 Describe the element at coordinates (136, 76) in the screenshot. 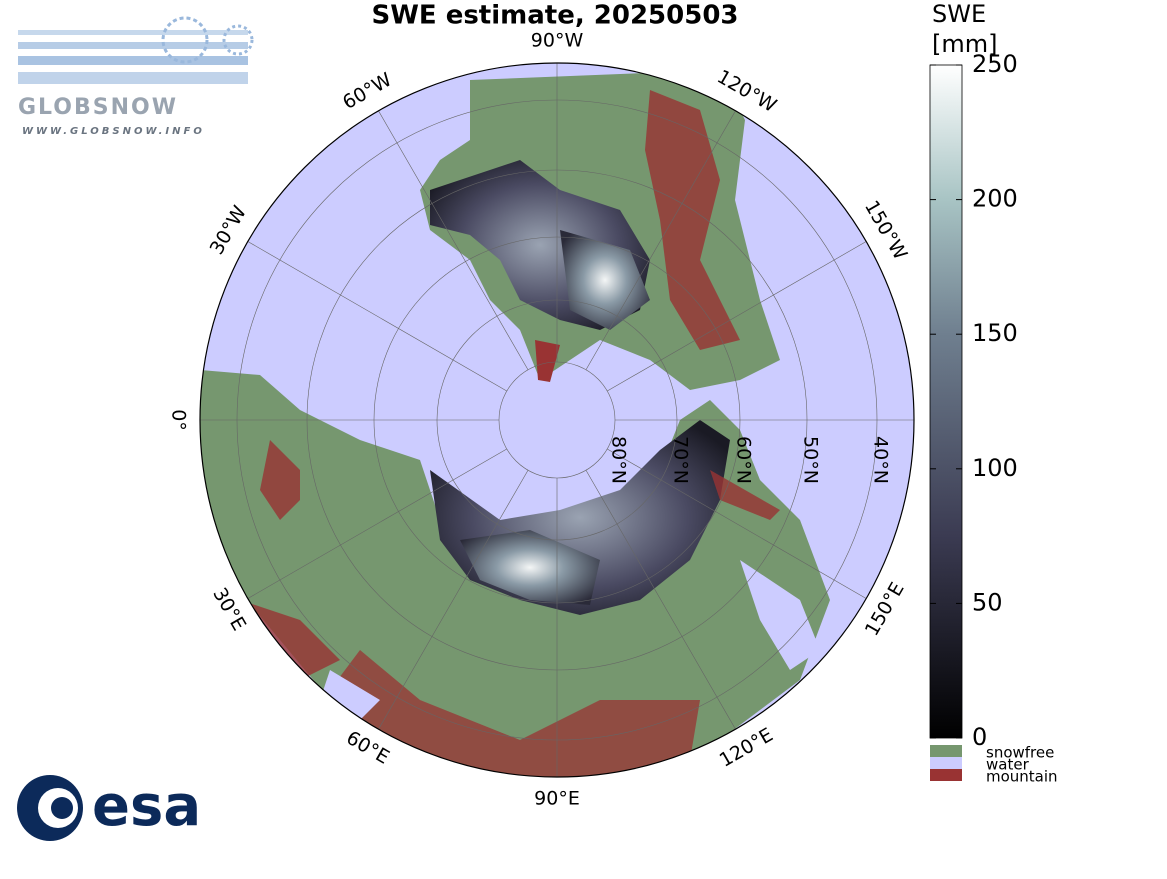

I see `globsnow-logo: GLOBSNOW WWW.GLOBSNOW.INFO` at that location.